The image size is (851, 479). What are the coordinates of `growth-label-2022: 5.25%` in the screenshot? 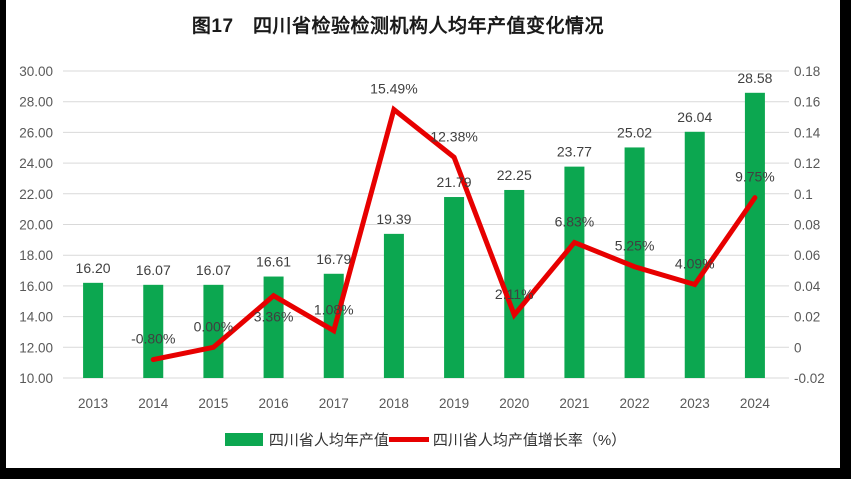 It's located at (635, 246).